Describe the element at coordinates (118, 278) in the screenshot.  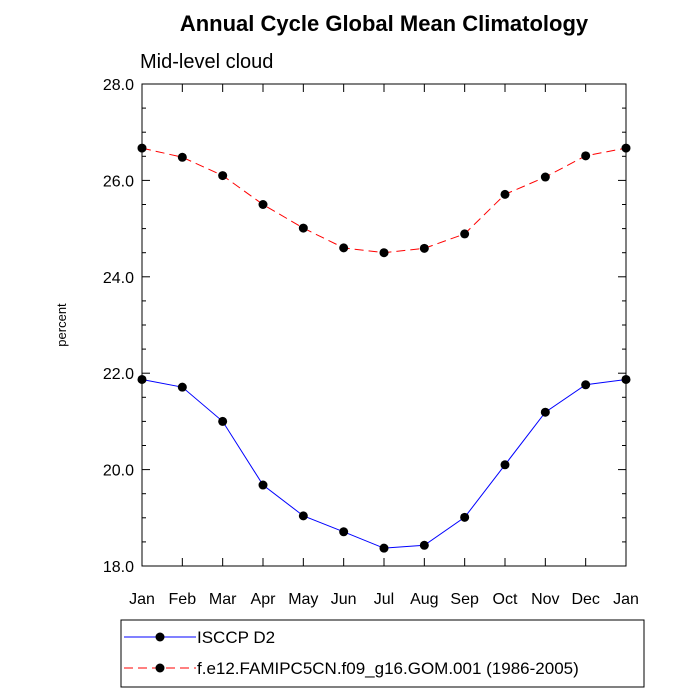
I see `y-tick-label: 24.0` at that location.